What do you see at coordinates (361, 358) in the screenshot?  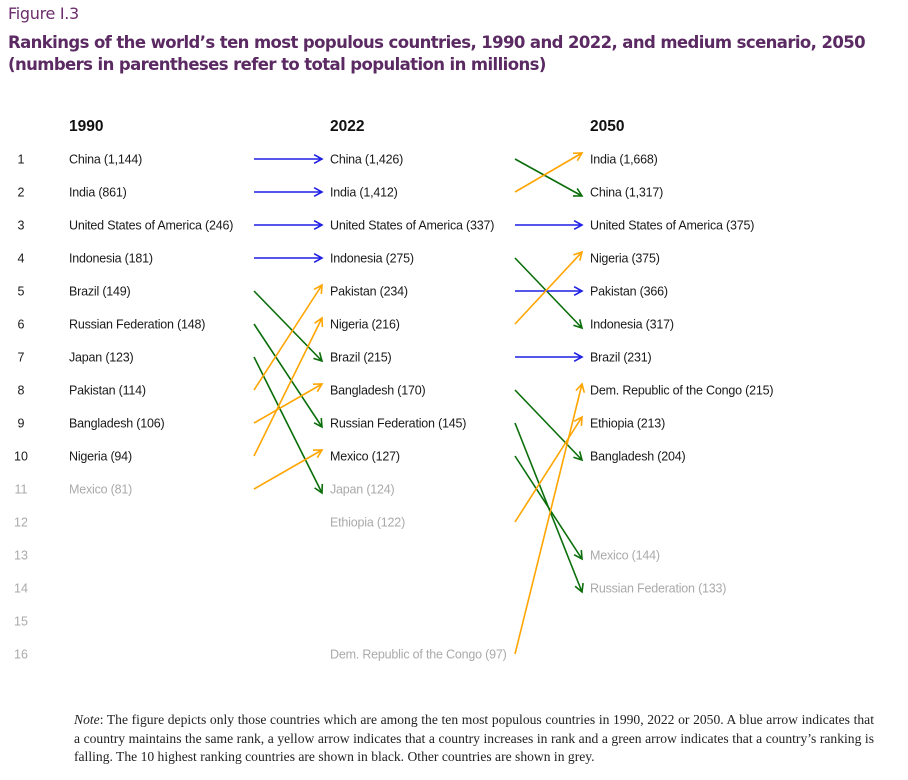 I see `country-entry: Brazil (215)` at bounding box center [361, 358].